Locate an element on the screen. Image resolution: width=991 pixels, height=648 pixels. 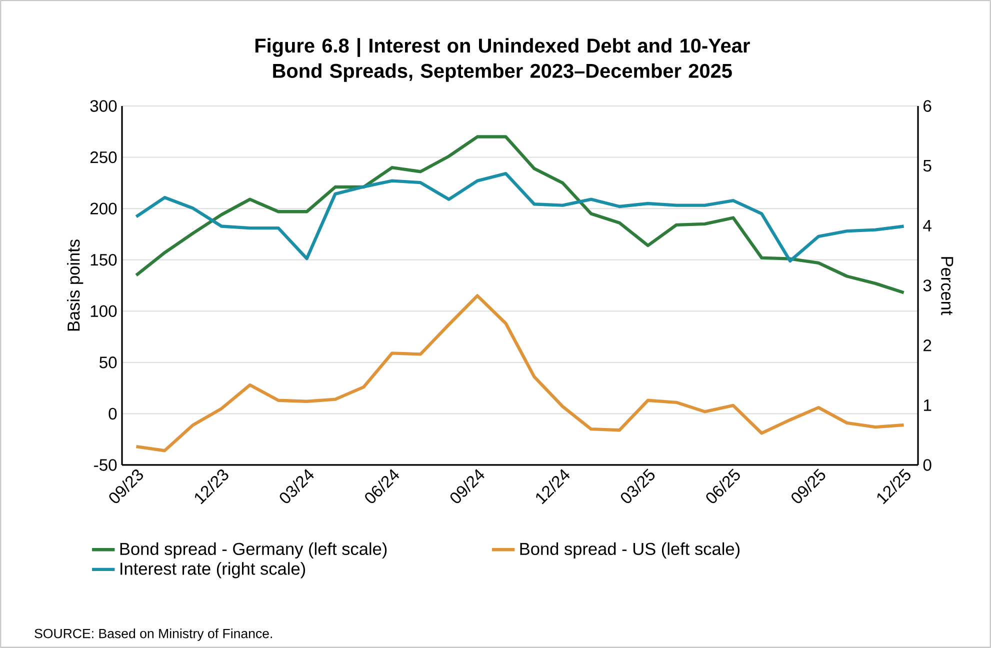
y-tick-label: 100 is located at coordinates (103, 311).